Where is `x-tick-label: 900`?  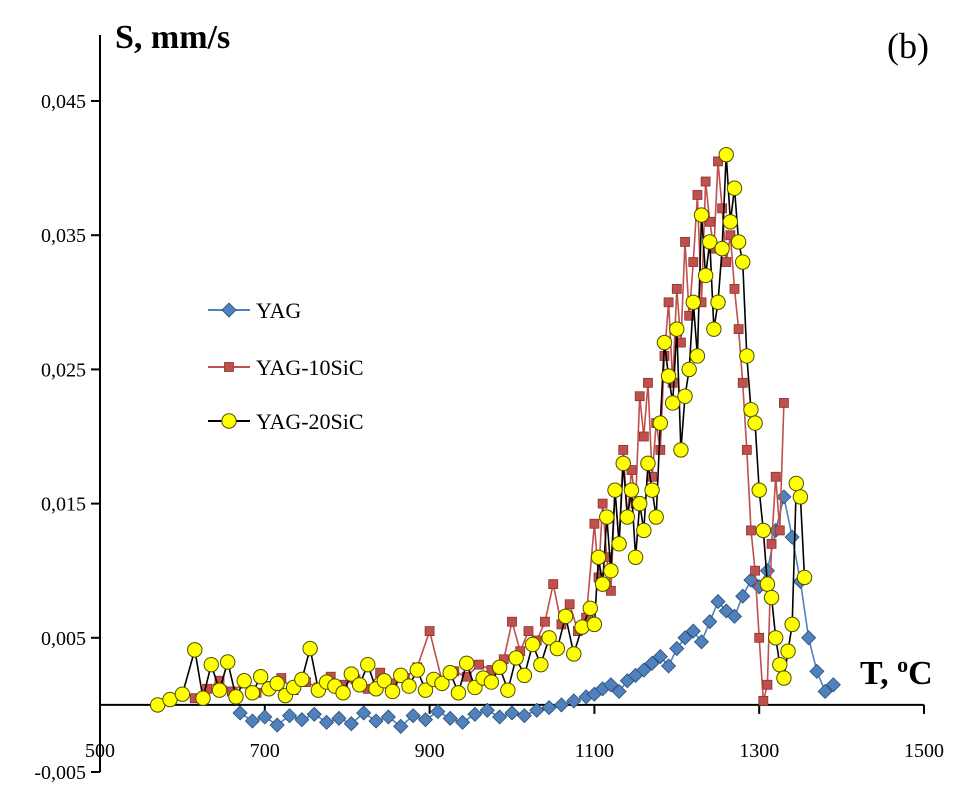
x-tick-label: 900 is located at coordinates (430, 751).